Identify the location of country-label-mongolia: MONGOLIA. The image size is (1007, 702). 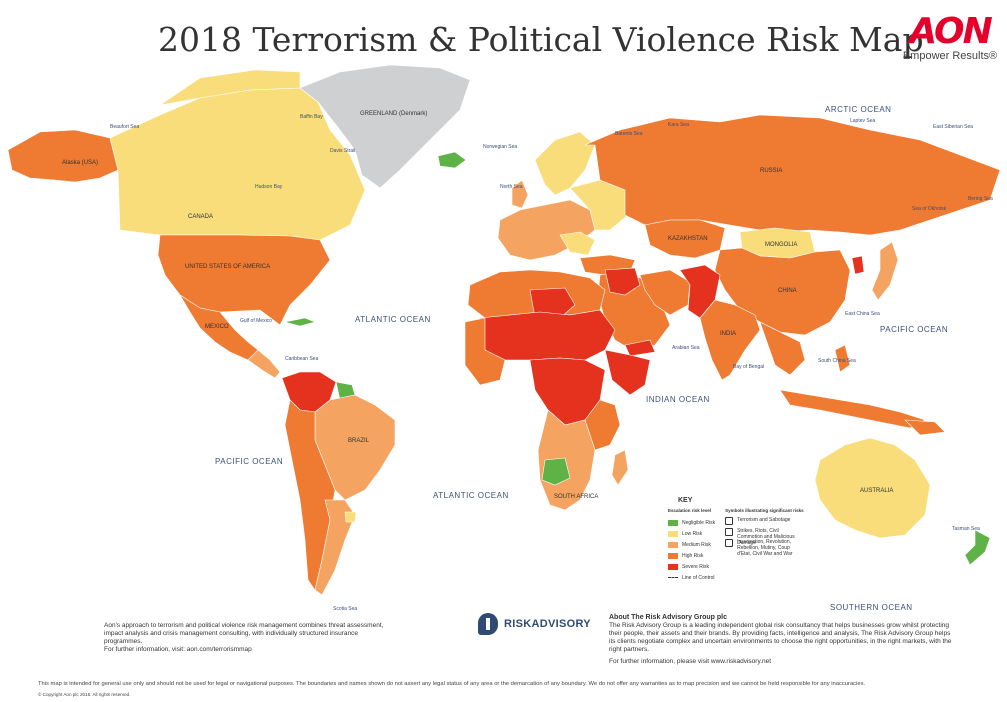
(781, 245).